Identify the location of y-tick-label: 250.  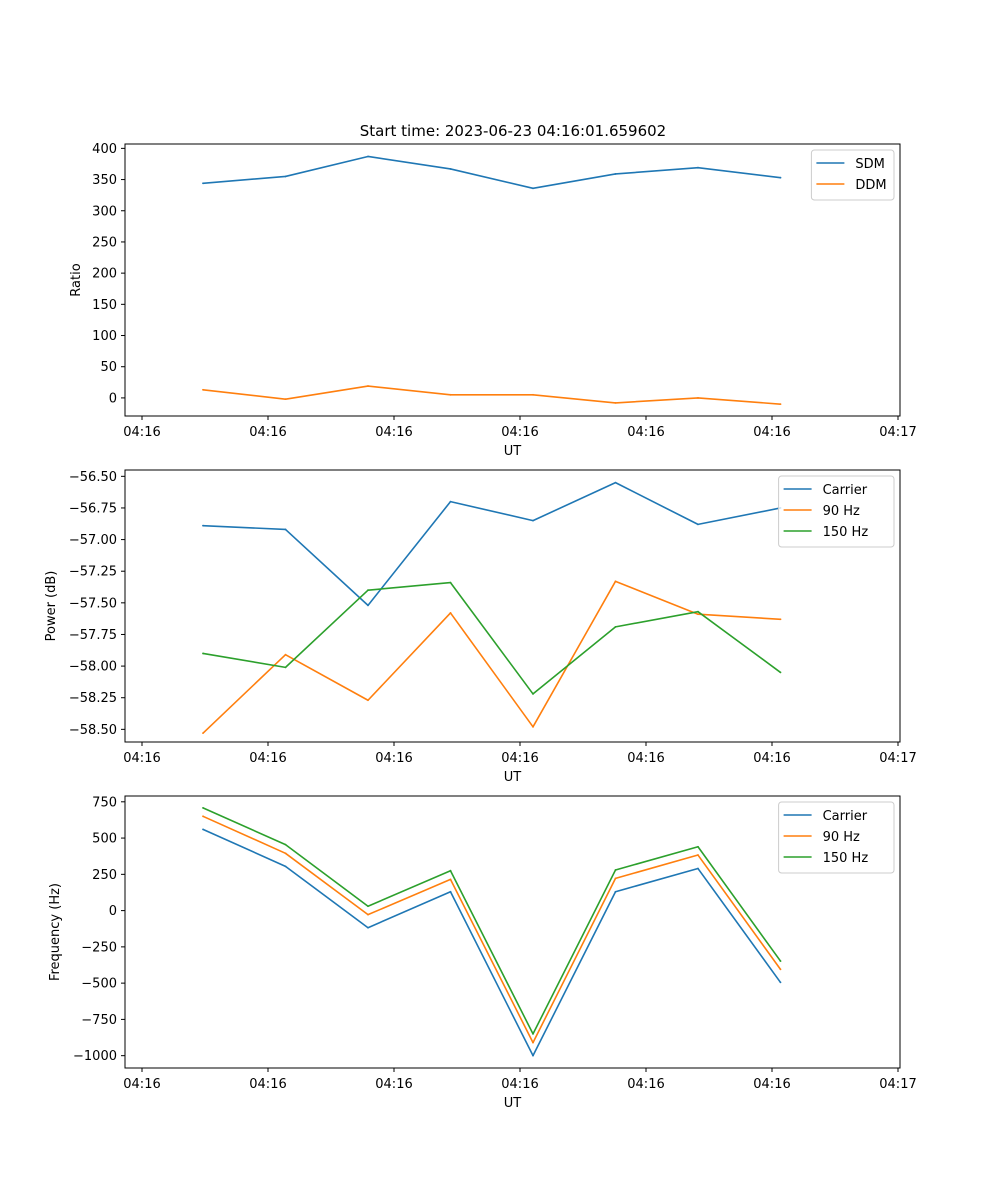
(104, 242).